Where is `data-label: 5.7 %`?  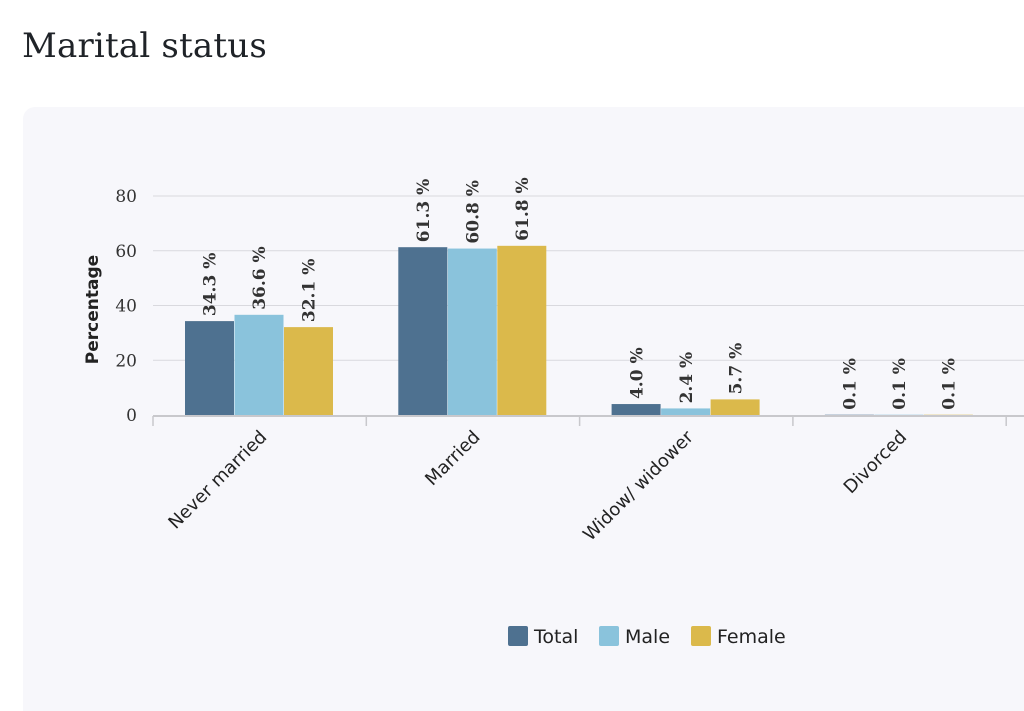 data-label: 5.7 % is located at coordinates (736, 369).